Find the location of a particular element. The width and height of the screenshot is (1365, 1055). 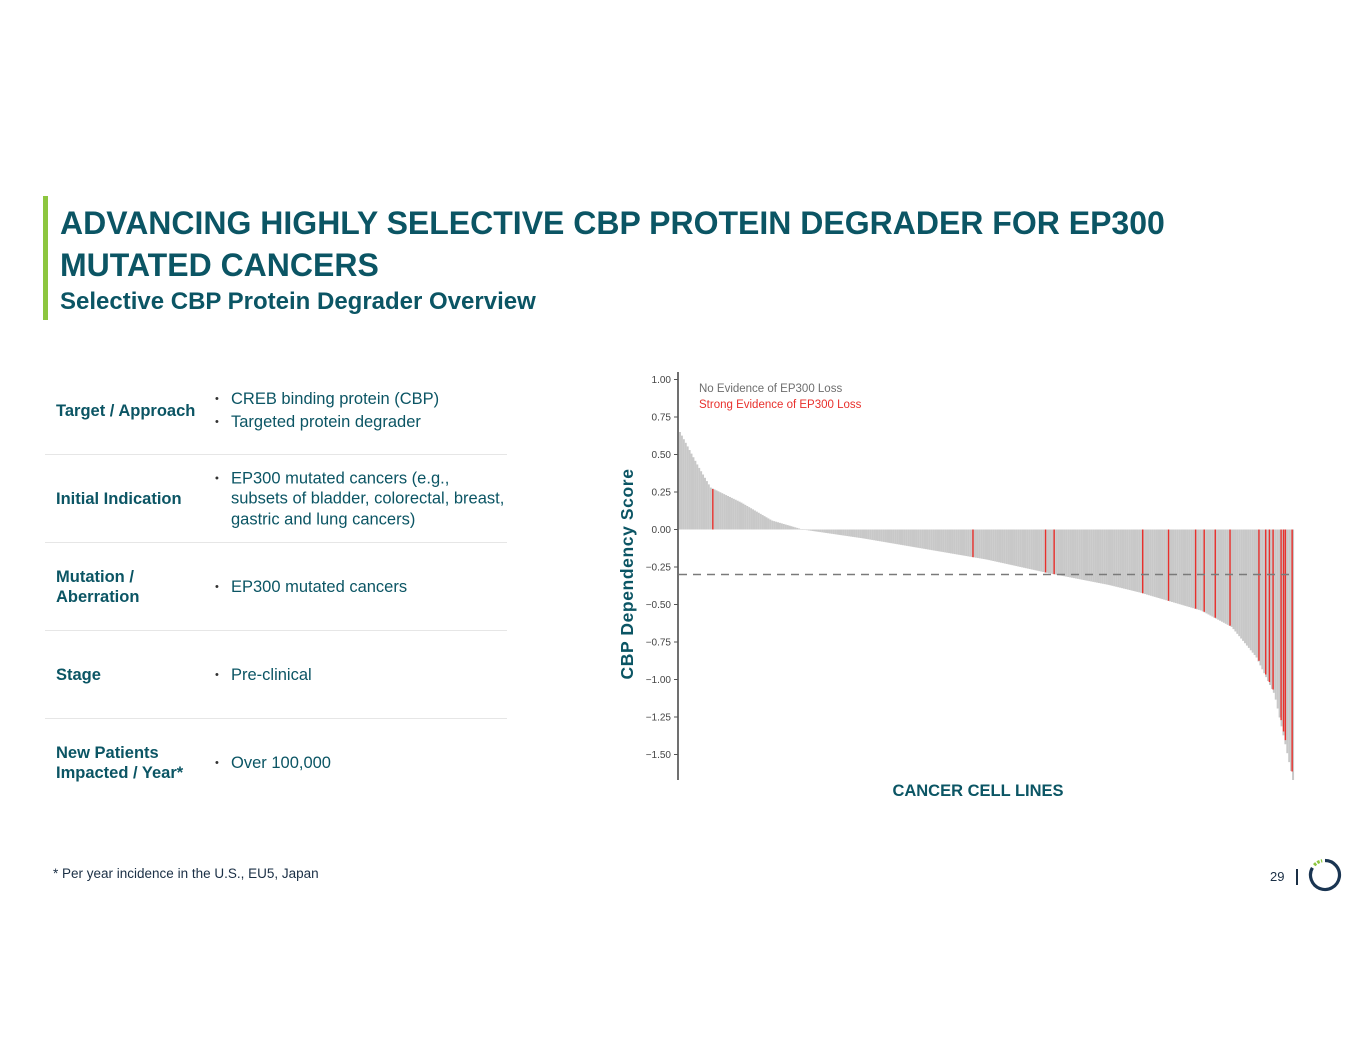

table-row: Stage Pre-clinical is located at coordinates (276, 675).